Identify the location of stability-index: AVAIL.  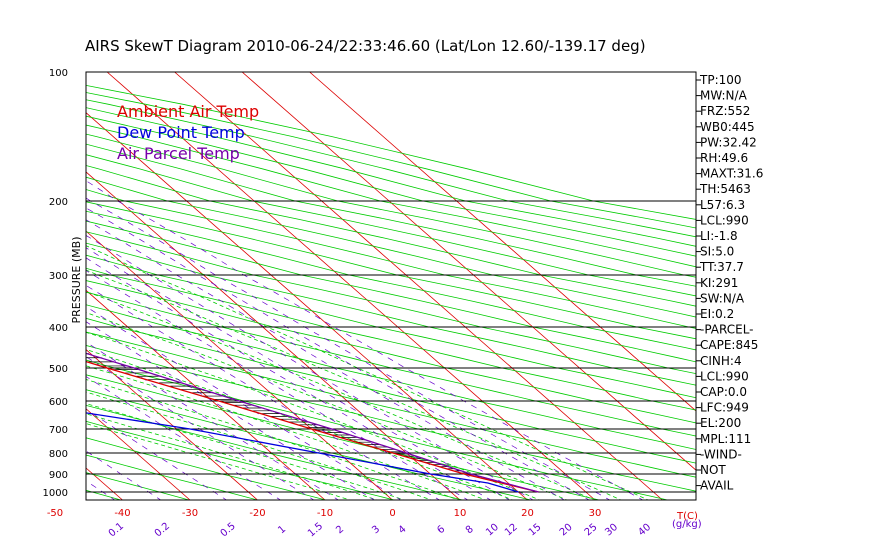
(717, 486).